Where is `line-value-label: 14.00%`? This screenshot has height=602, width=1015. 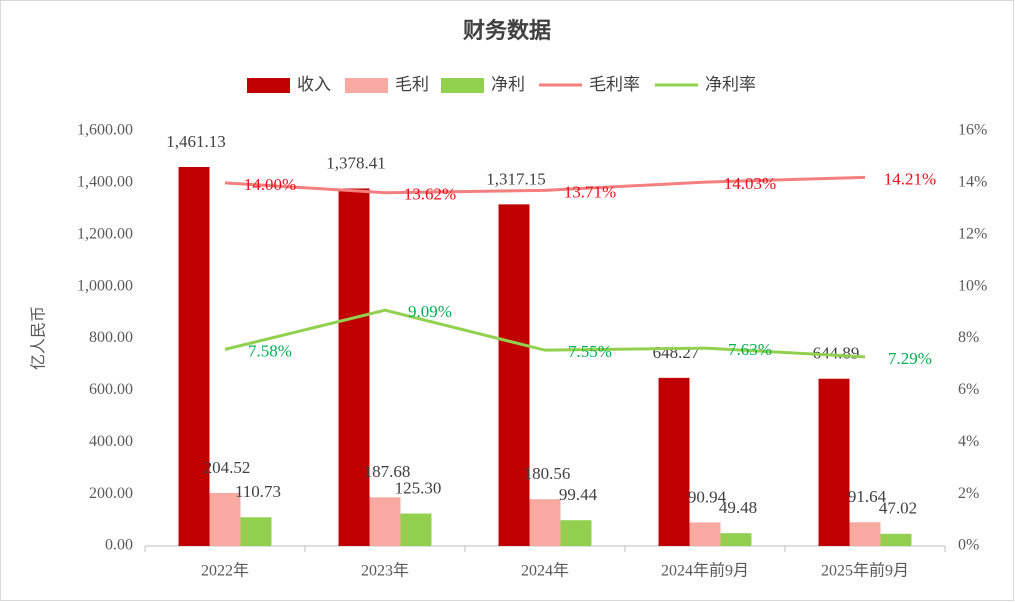
line-value-label: 14.00% is located at coordinates (270, 184).